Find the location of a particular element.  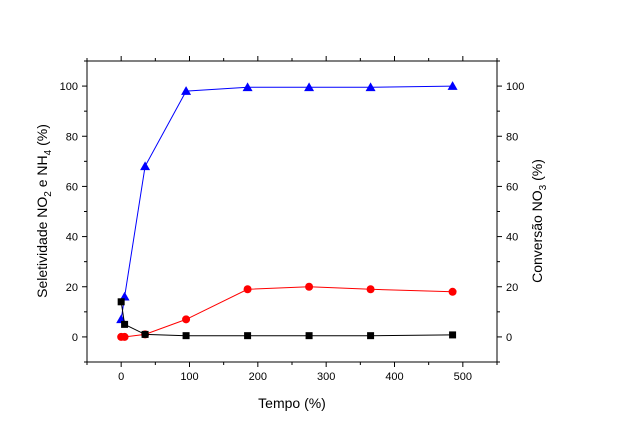

x-tick-label: 100 is located at coordinates (189, 377).